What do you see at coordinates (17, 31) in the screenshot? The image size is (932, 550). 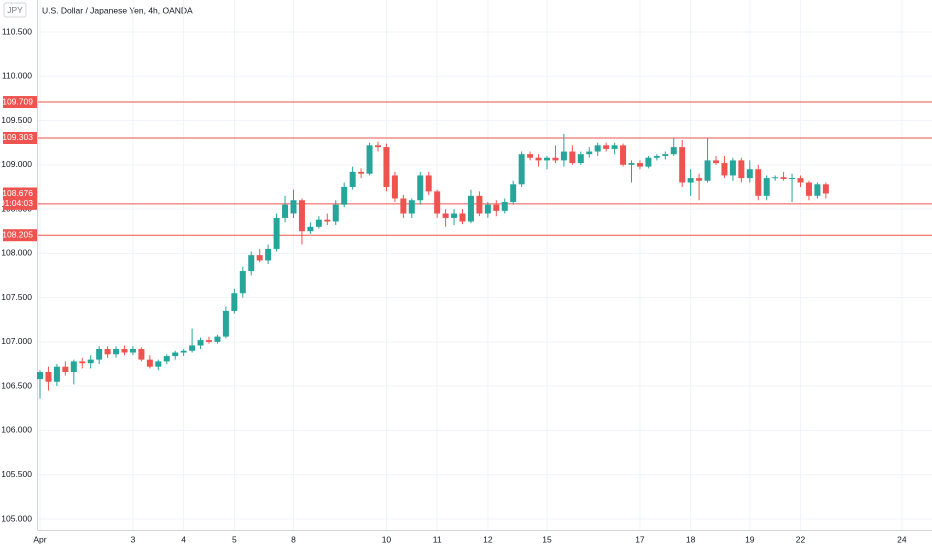 I see `y-tick-label: 110.500` at bounding box center [17, 31].